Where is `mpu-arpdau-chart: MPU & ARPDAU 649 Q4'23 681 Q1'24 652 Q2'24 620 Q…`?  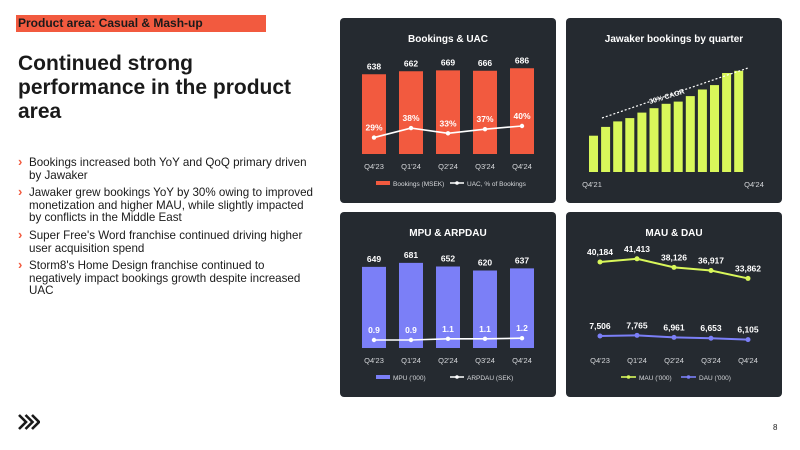
mpu-arpdau-chart: MPU & ARPDAU 649 Q4'23 681 Q1'24 652 Q2'24 620 Q… is located at coordinates (448, 304).